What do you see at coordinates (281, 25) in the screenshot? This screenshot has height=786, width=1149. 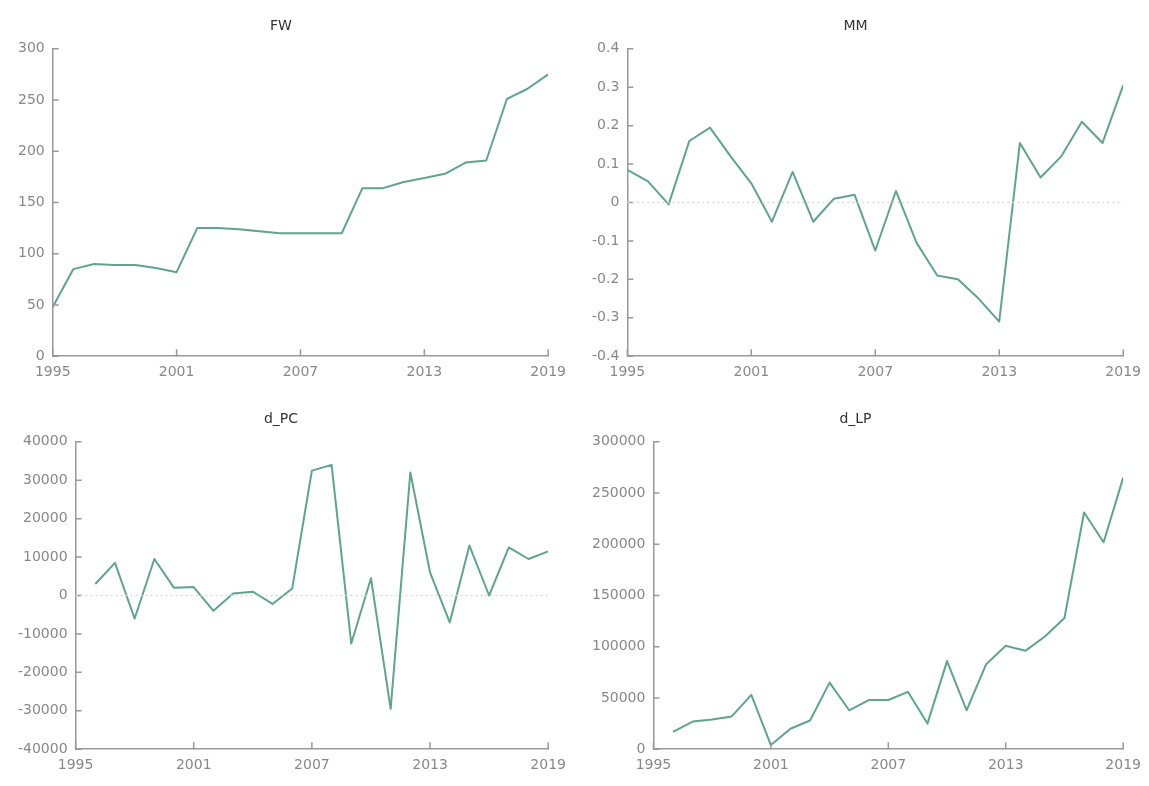 I see `chart-title: FW` at bounding box center [281, 25].